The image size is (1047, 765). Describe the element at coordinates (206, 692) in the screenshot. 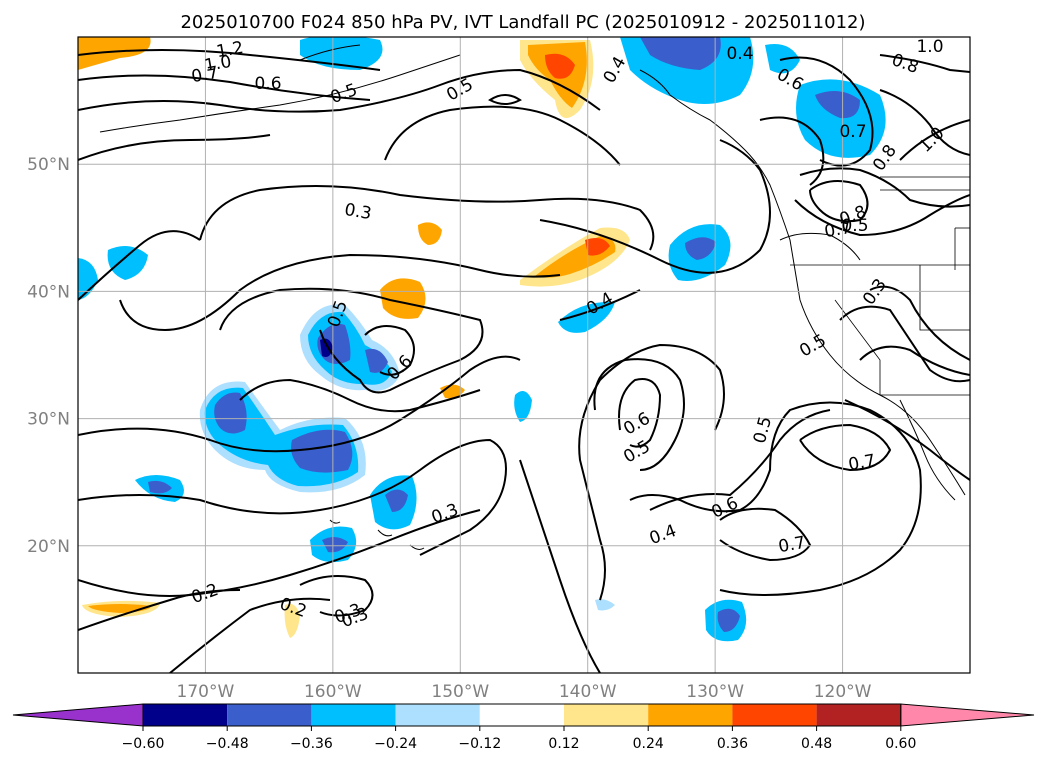

I see `longitude-tick-label: 170°W` at that location.